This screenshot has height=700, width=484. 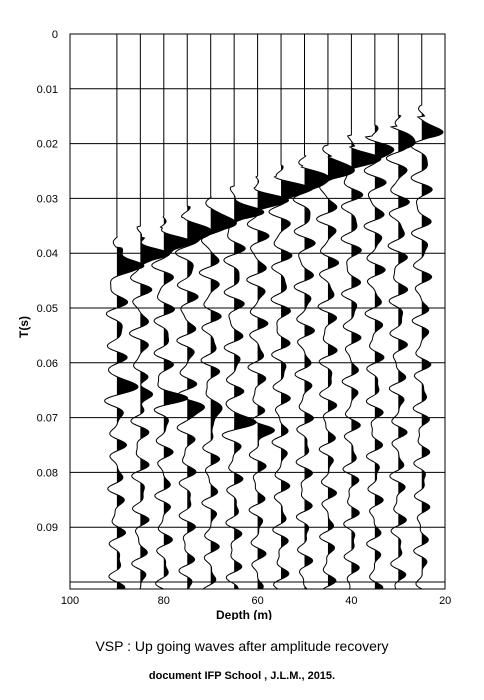 What do you see at coordinates (47, 254) in the screenshot?
I see `y-tick-label-4: 0.04` at bounding box center [47, 254].